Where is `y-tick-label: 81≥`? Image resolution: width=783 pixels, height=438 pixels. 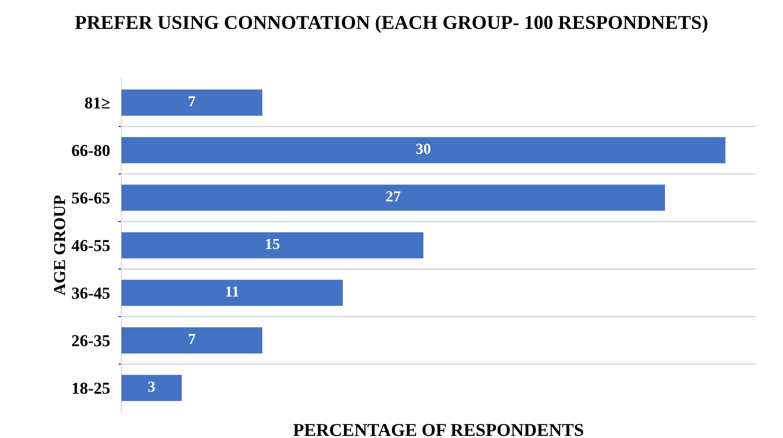 y-tick-label: 81≥ is located at coordinates (97, 103).